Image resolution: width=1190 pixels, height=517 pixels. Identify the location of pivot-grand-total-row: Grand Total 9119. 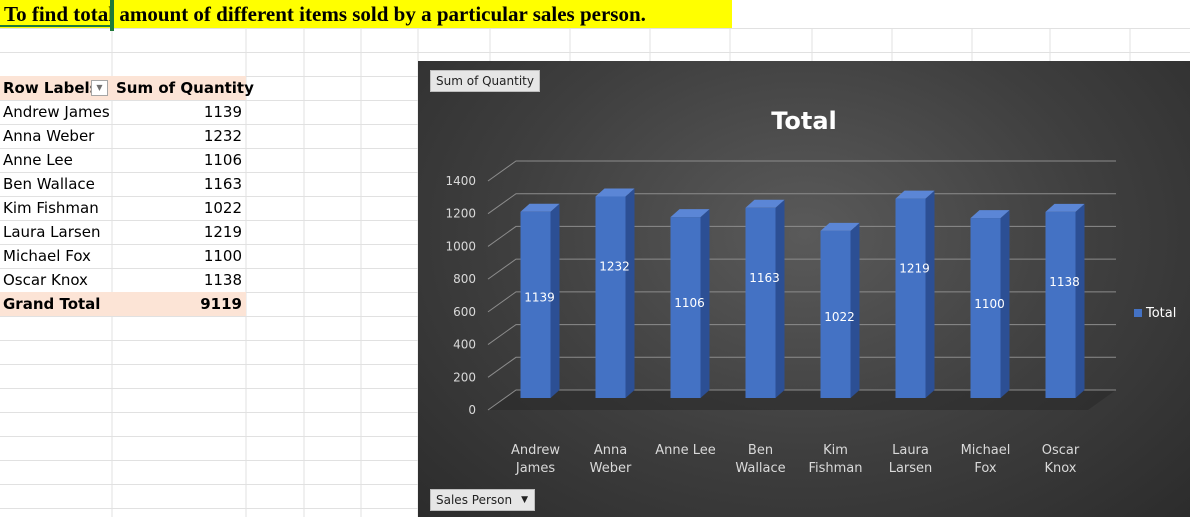
(123, 304).